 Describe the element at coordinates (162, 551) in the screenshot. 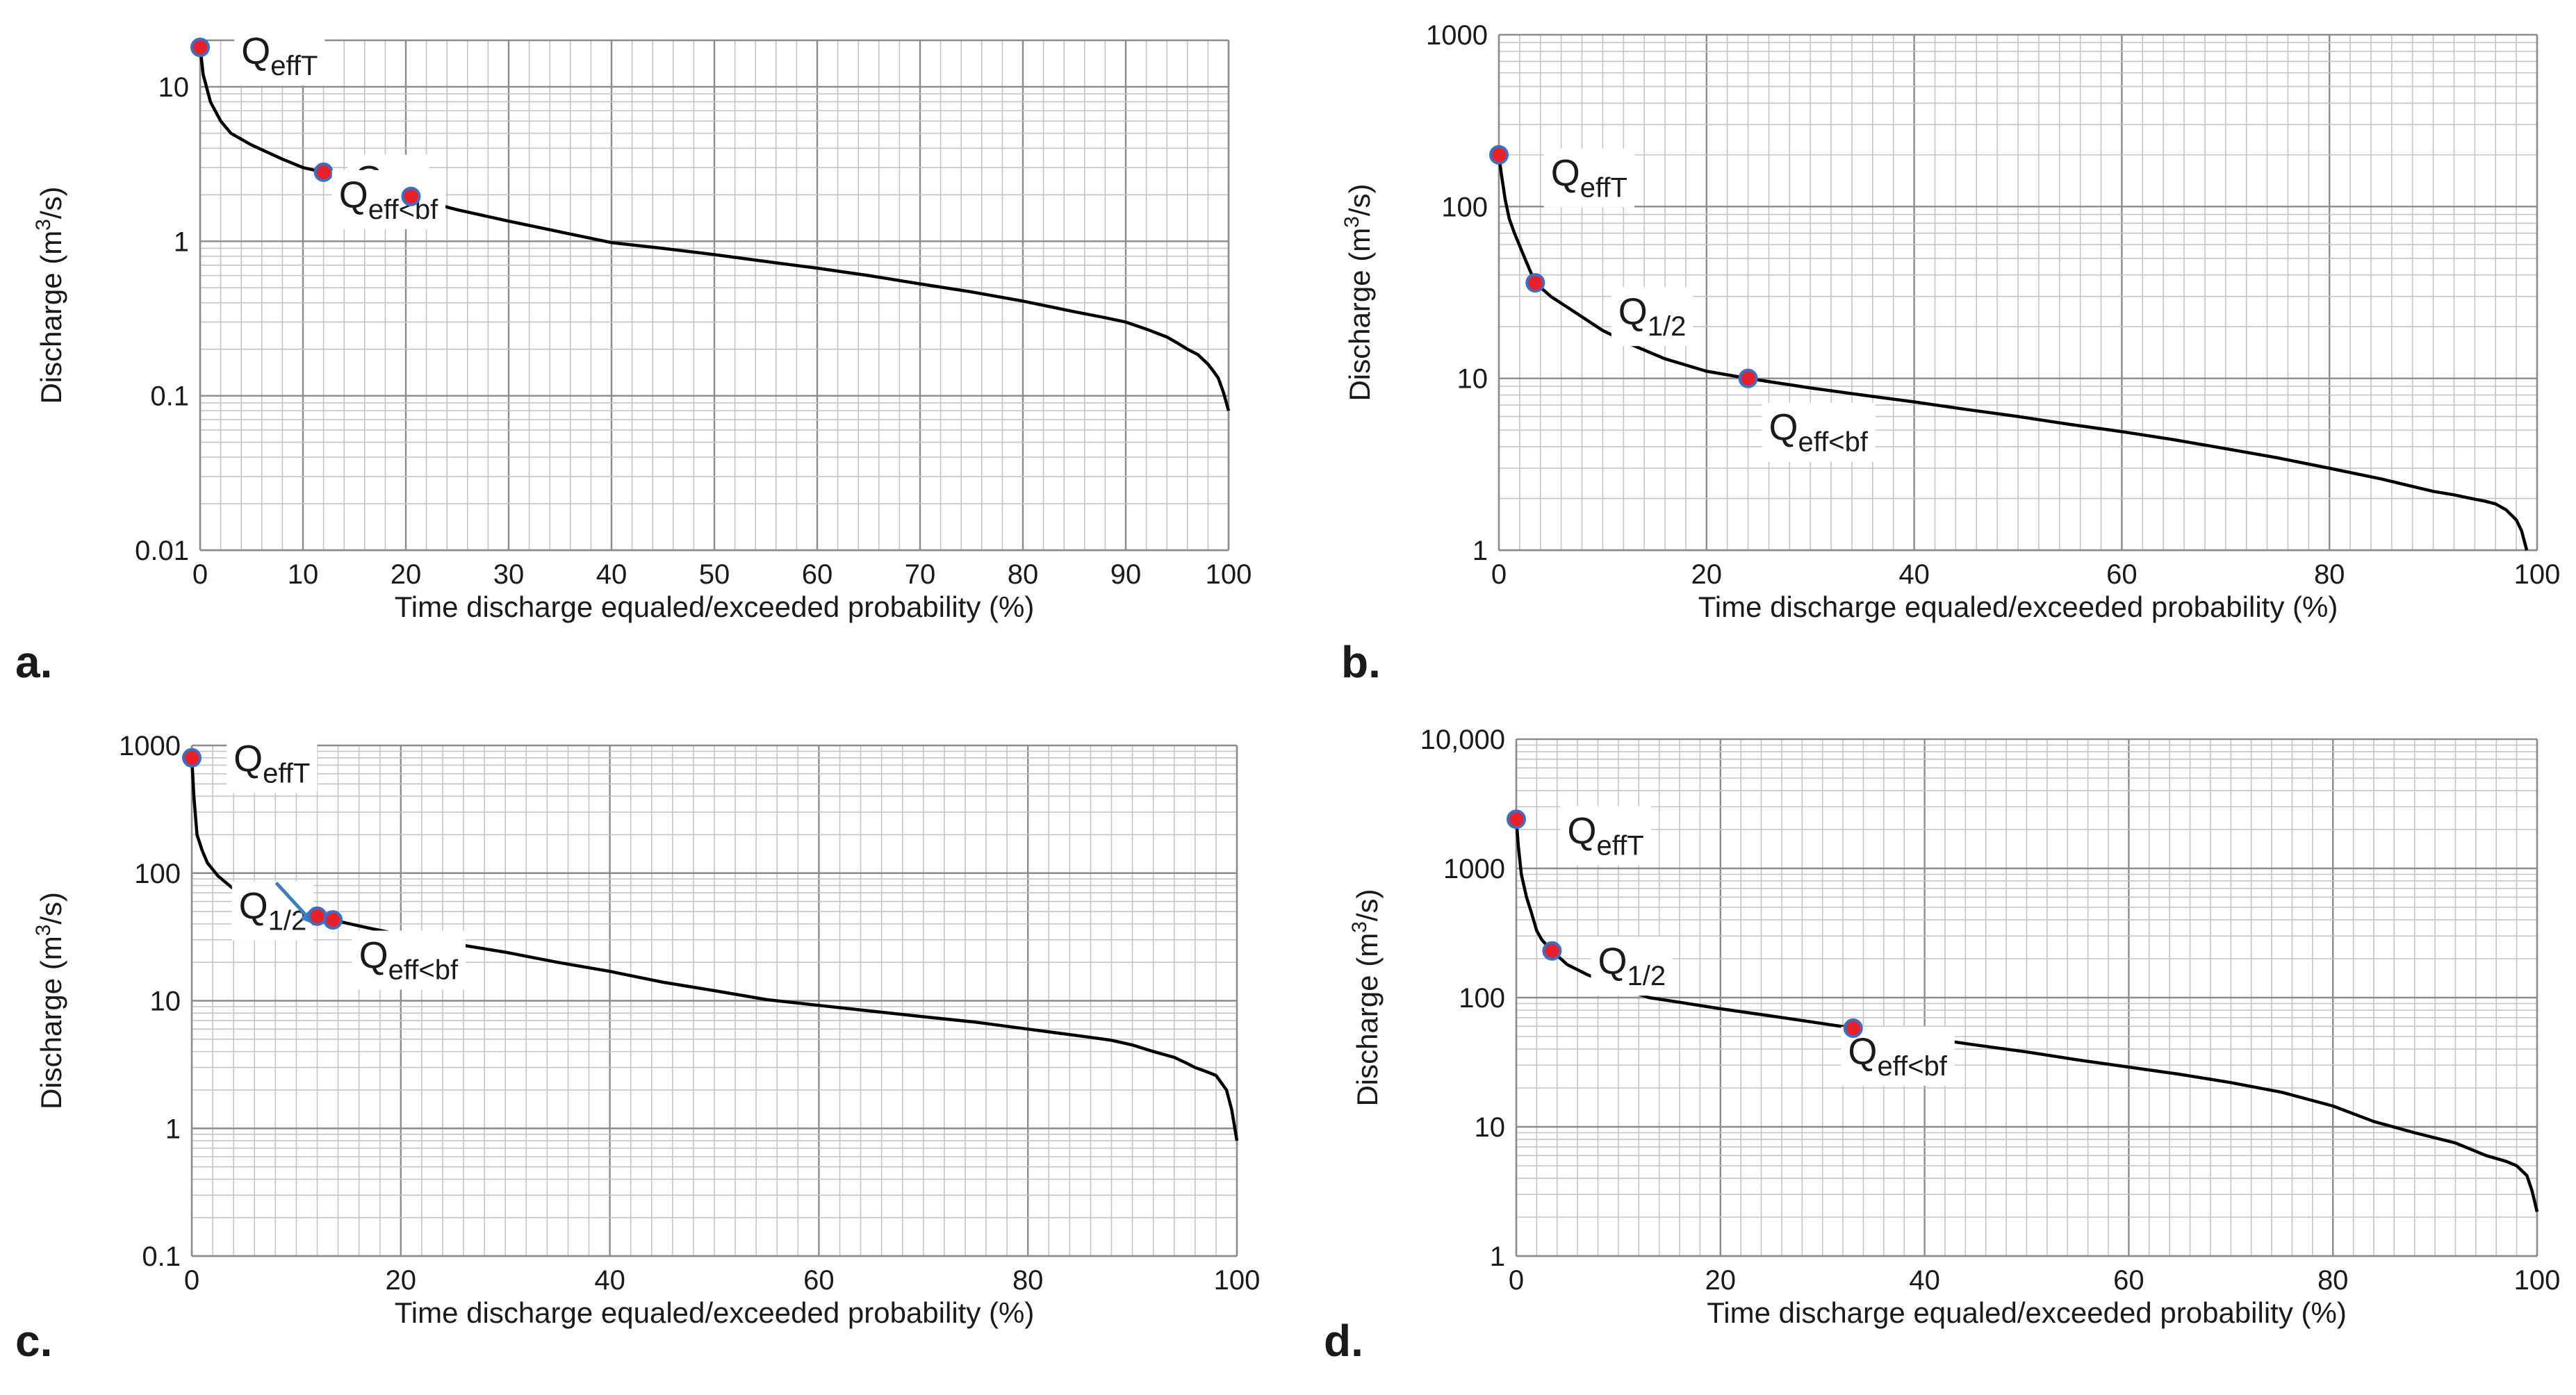

I see `y-tick-label: 0.01` at that location.